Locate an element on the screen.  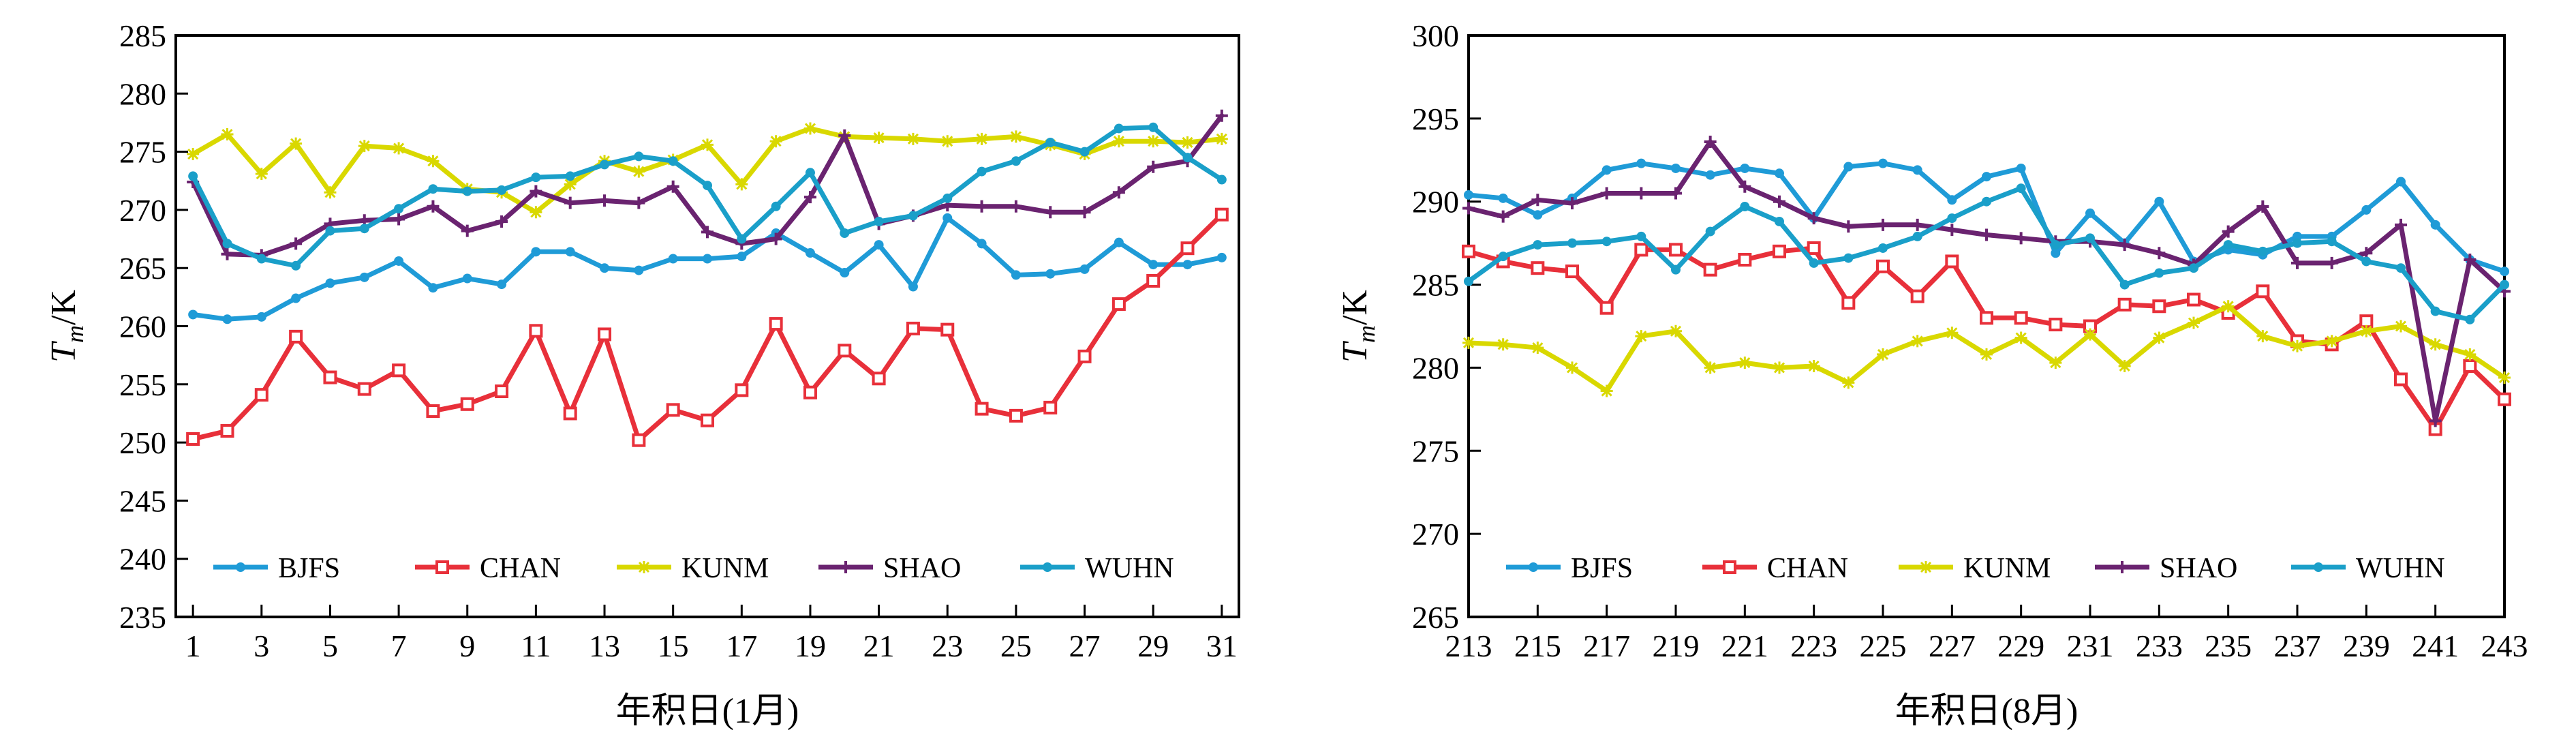
x-tick-label: 221 is located at coordinates (1745, 646).